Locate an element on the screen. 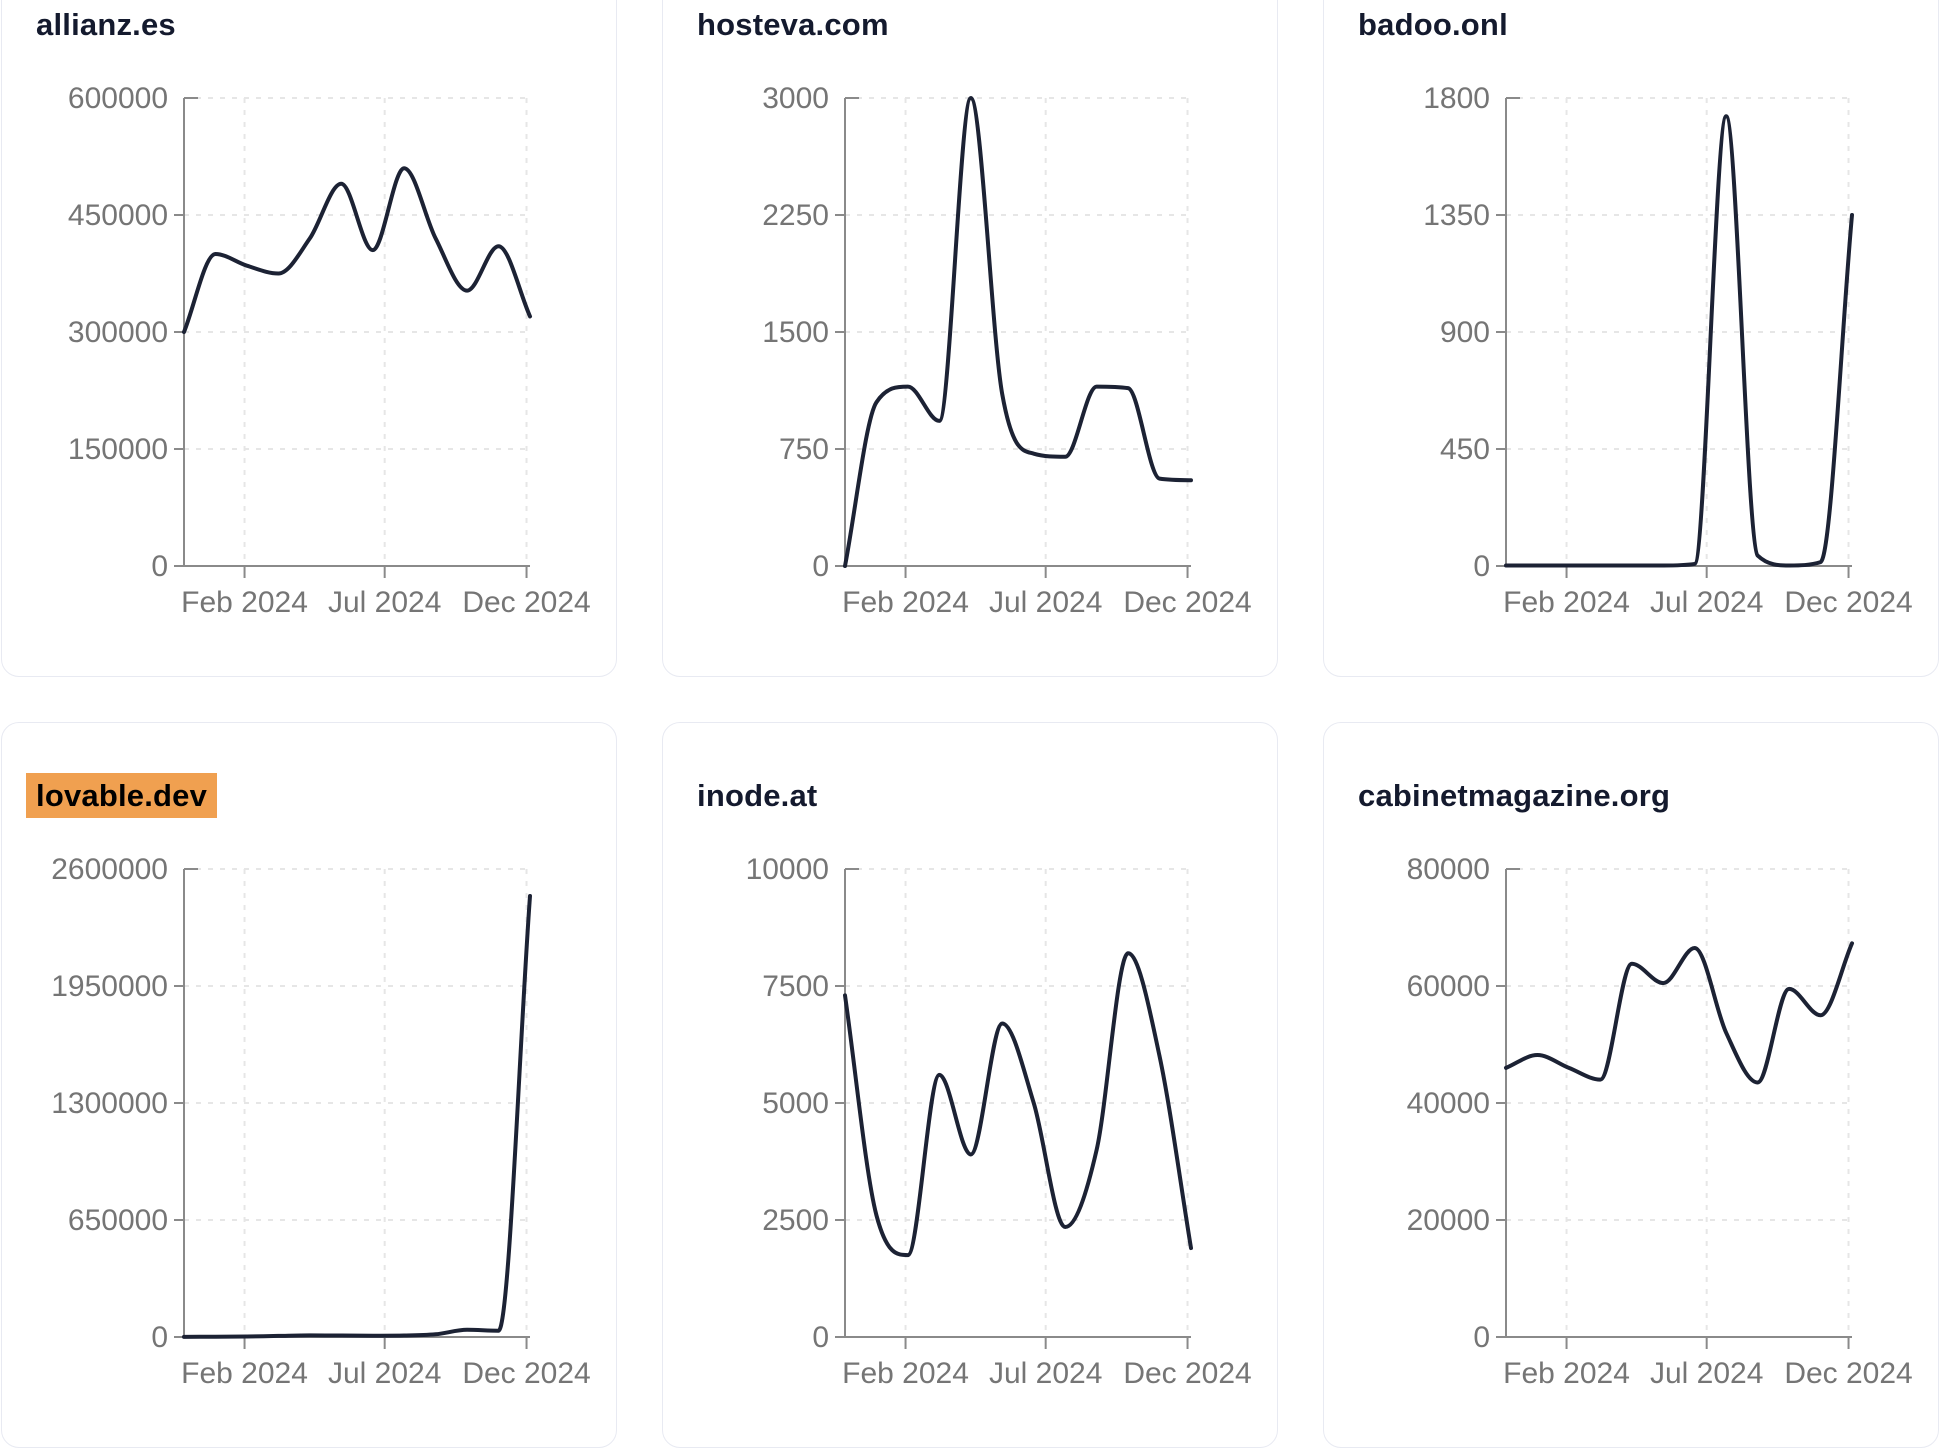 The image size is (1940, 1452). domain-name: hosteva.com is located at coordinates (793, 24).